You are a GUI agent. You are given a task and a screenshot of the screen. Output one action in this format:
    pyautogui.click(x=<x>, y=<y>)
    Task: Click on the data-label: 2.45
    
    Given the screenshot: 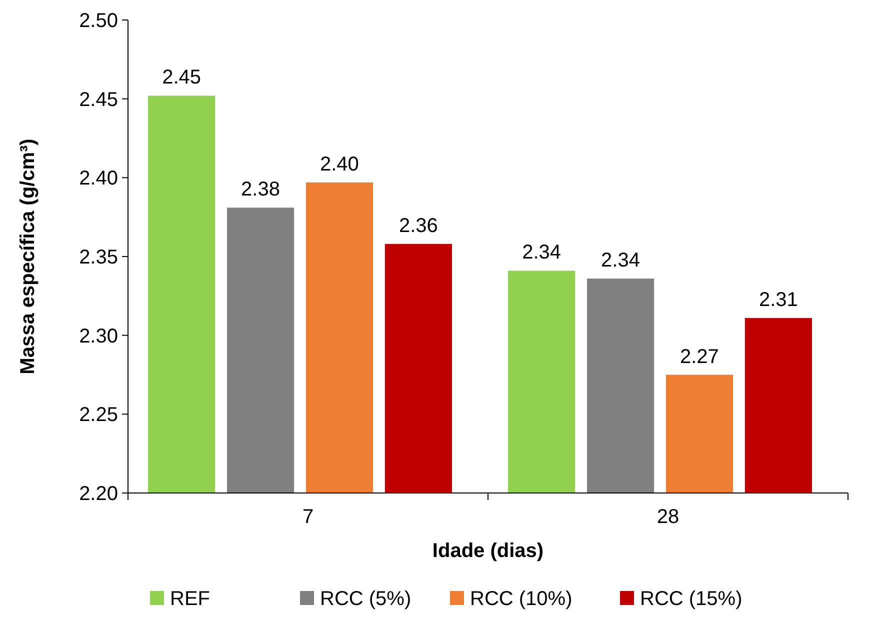 What is the action you would take?
    pyautogui.click(x=182, y=77)
    